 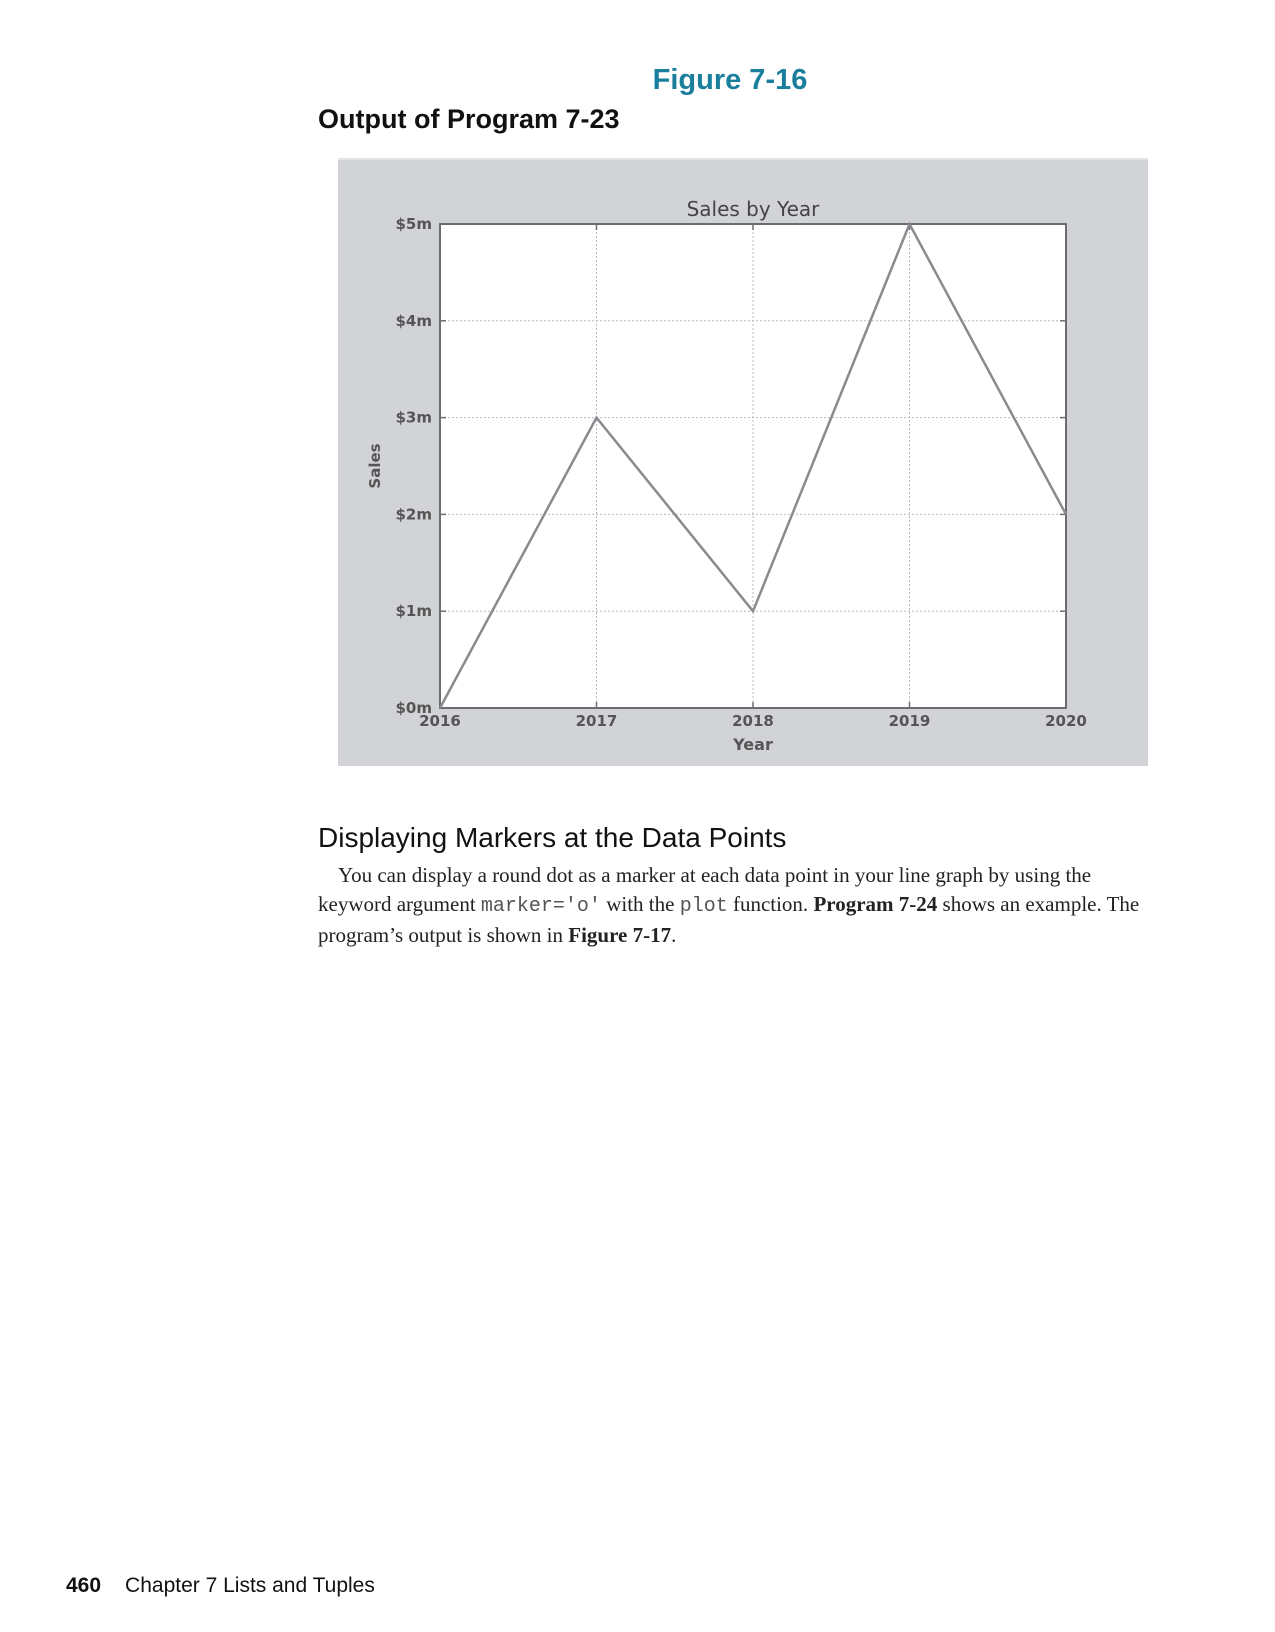 What do you see at coordinates (250, 1585) in the screenshot?
I see `chapter-title: Chapter 7 Lists and Tuples` at bounding box center [250, 1585].